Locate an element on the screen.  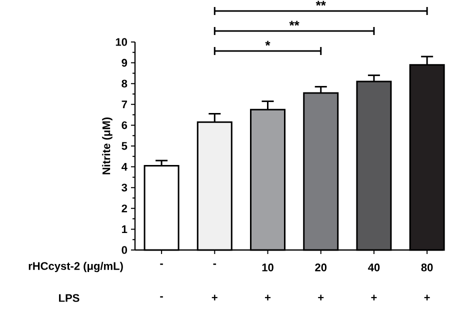
y-tick-label: 10 is located at coordinates (122, 42).